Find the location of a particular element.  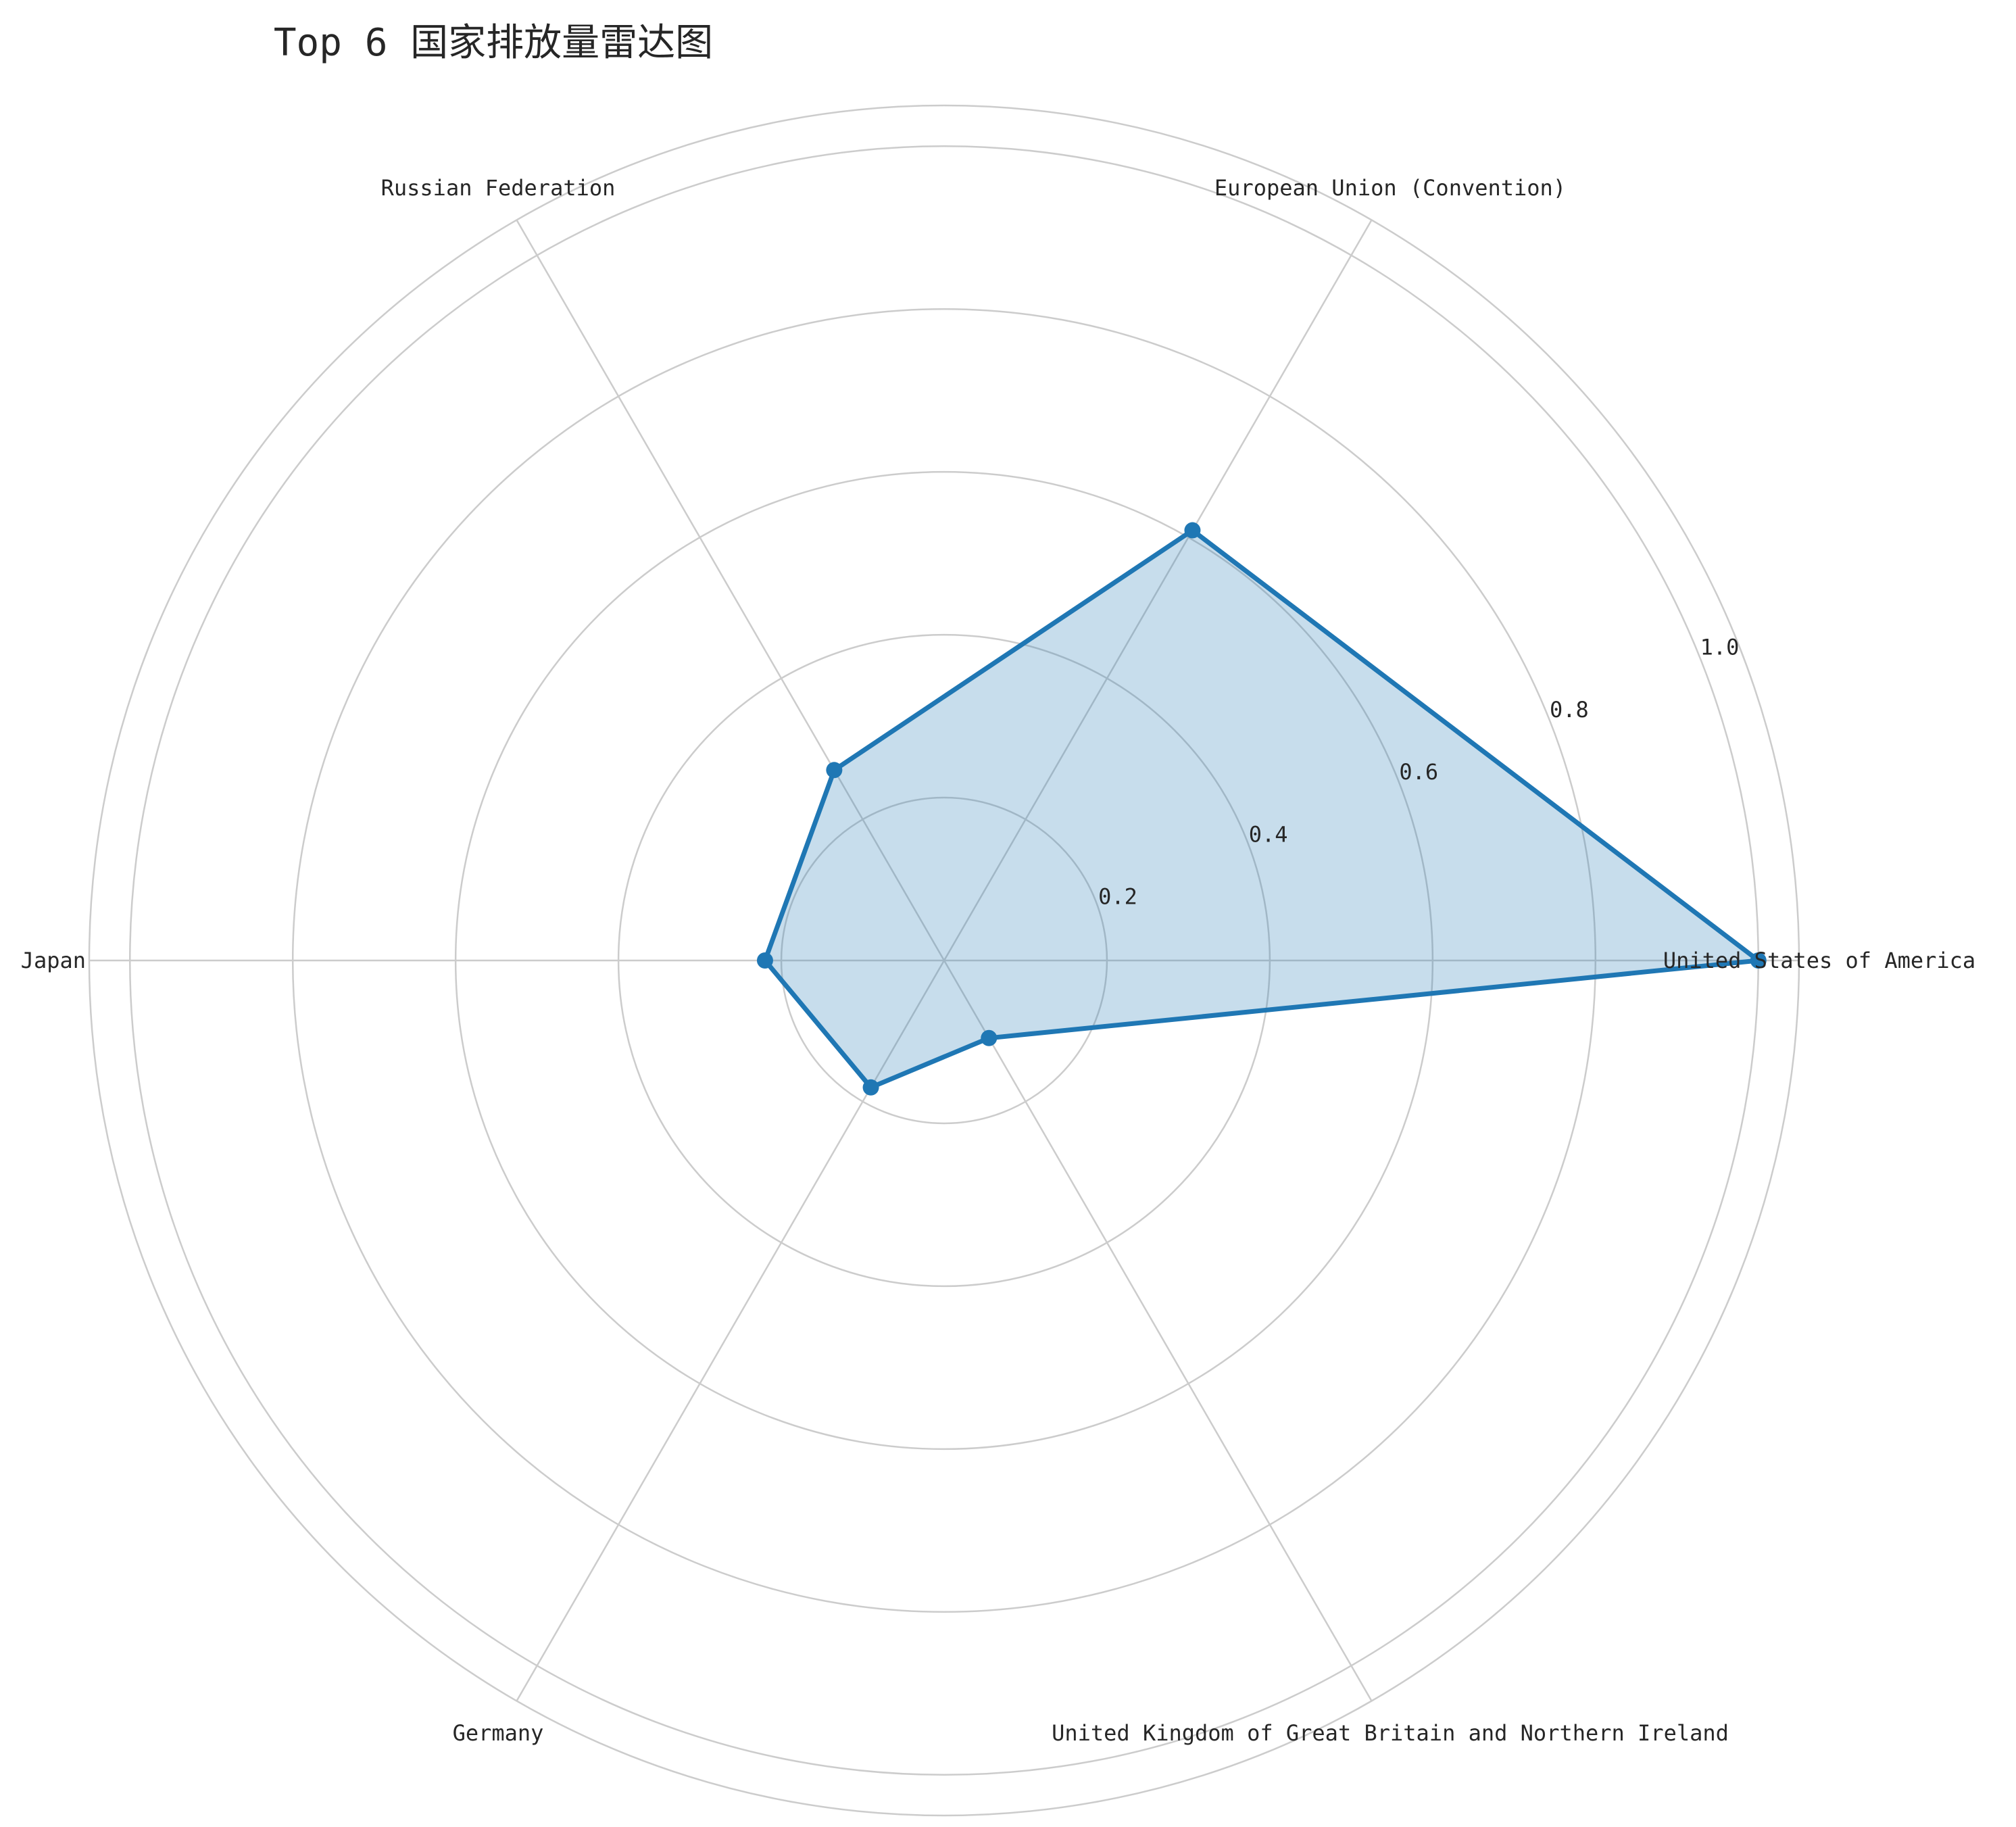

category-label-5: Germany is located at coordinates (498, 1733).